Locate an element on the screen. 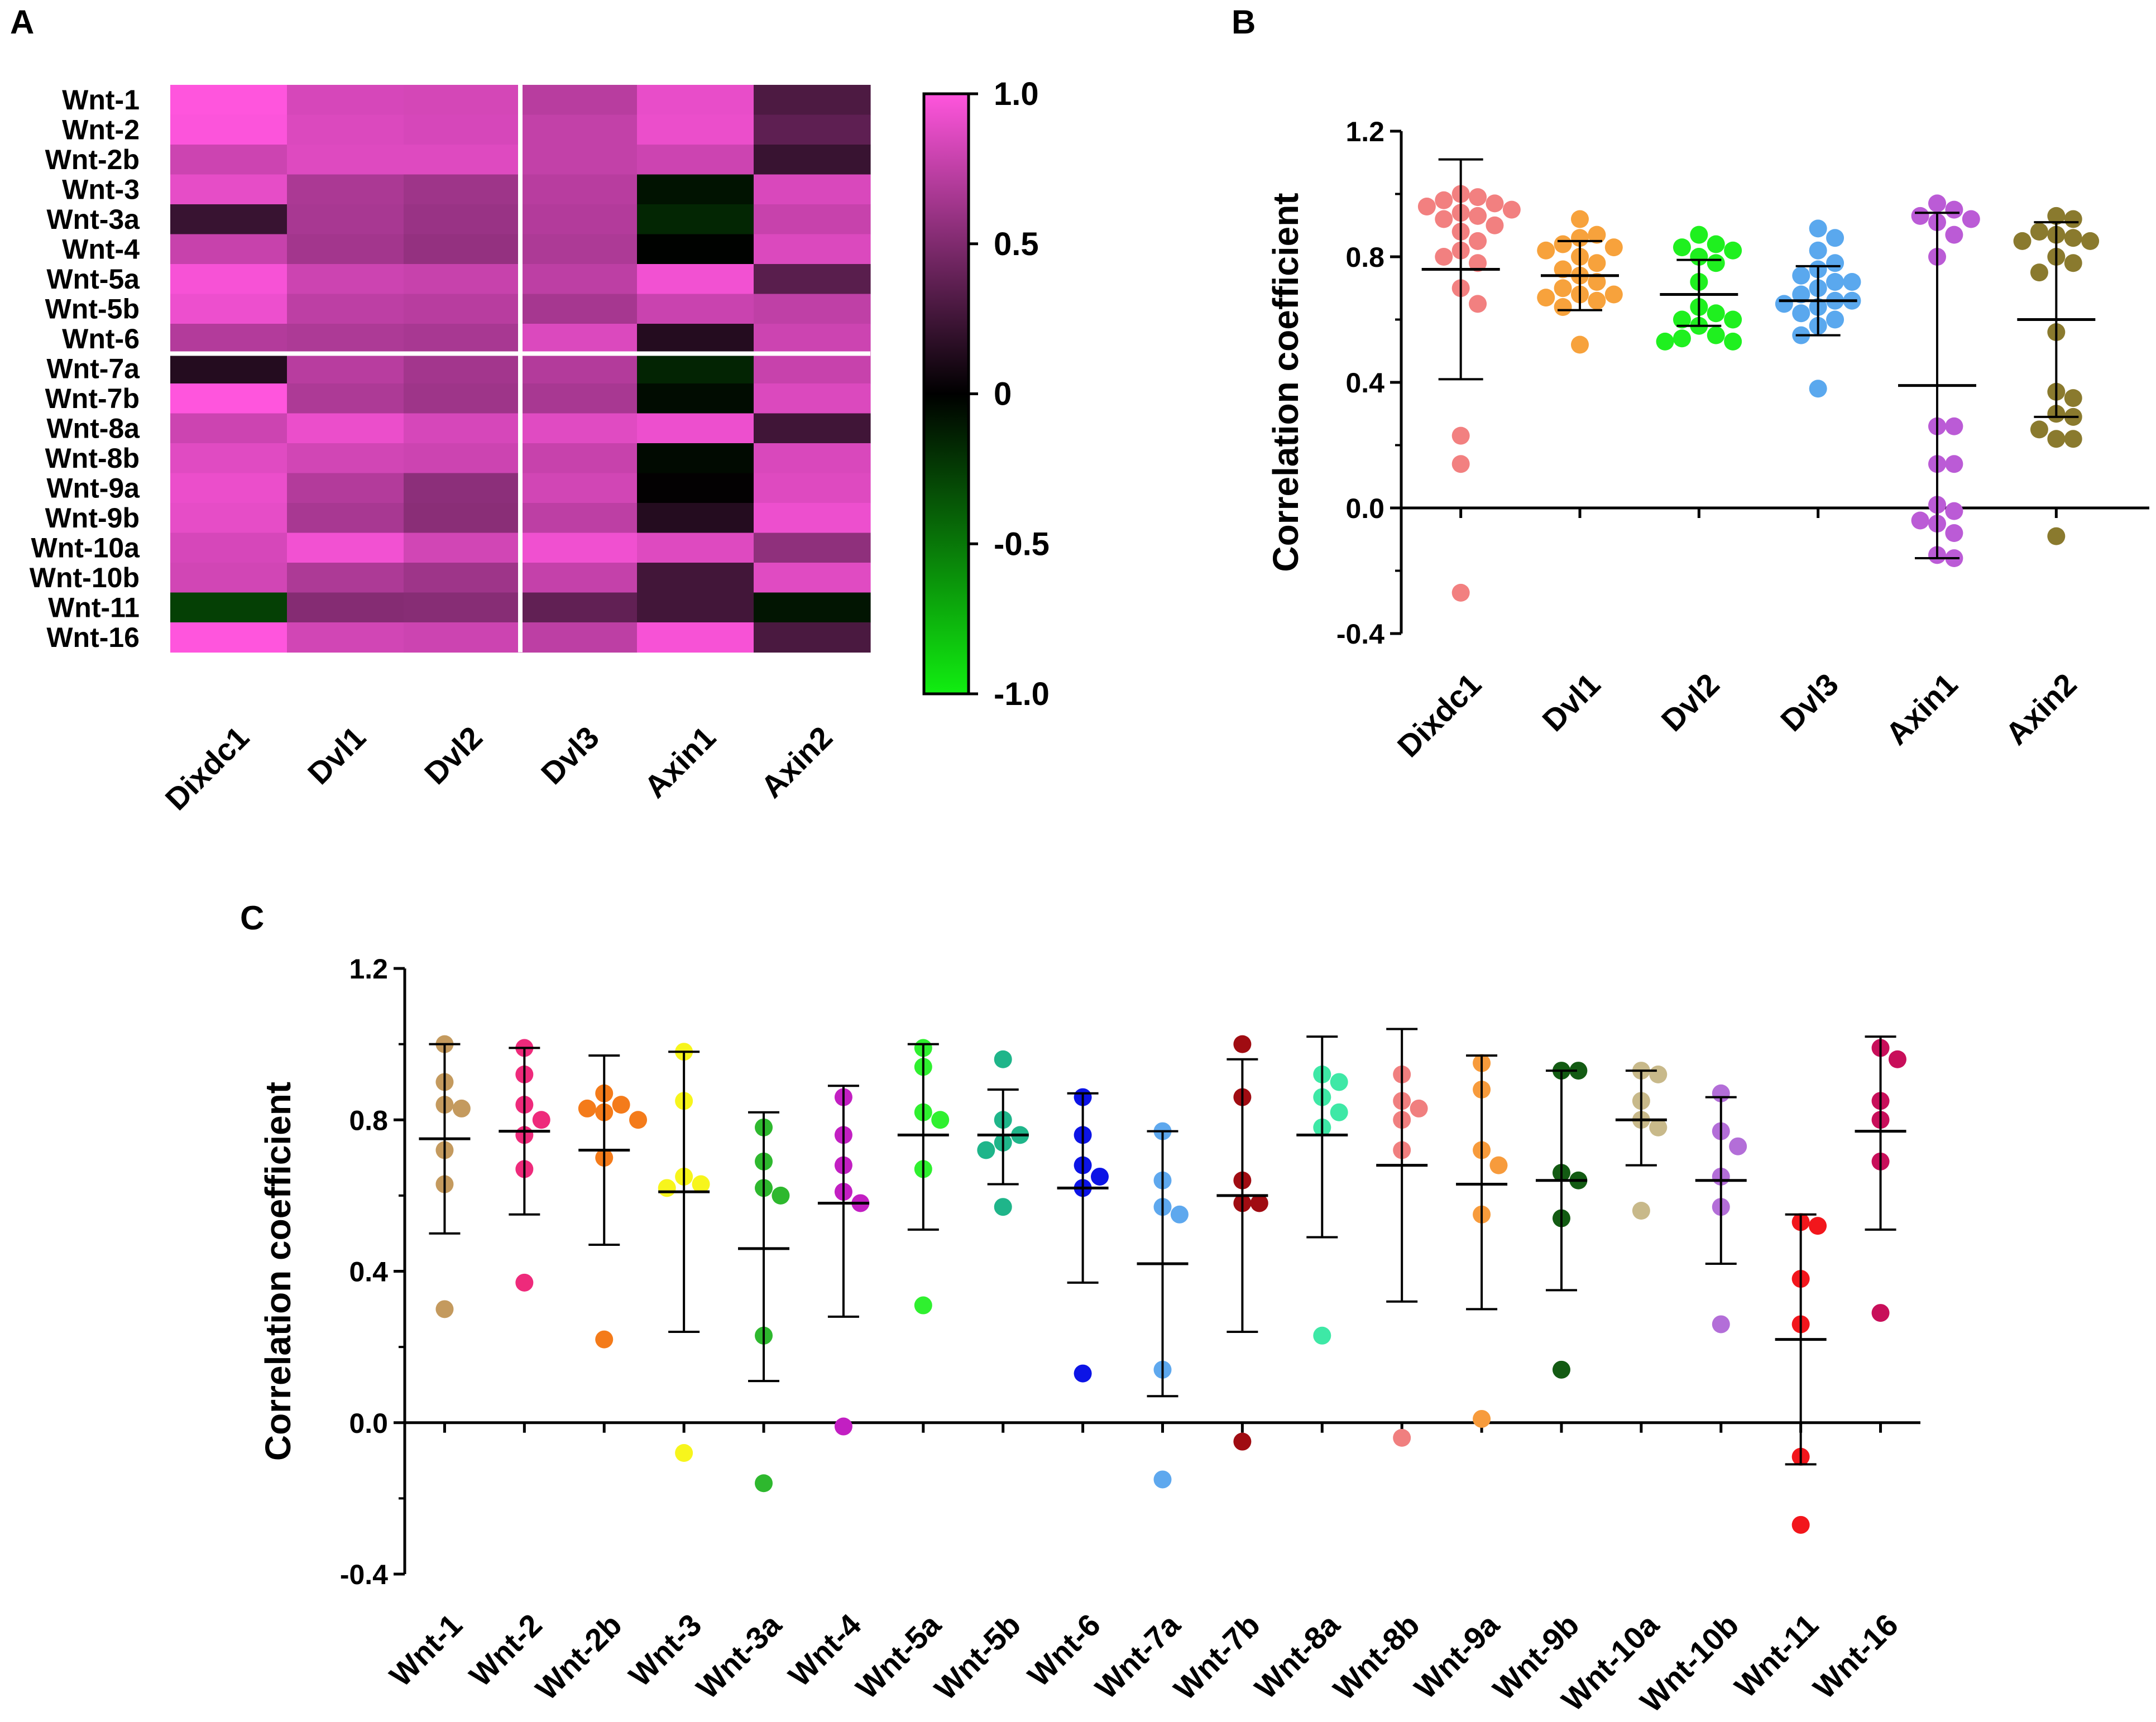 This screenshot has width=2156, height=1722. heatmap-cell-Wnt-16-Dvl1 is located at coordinates (345, 637).